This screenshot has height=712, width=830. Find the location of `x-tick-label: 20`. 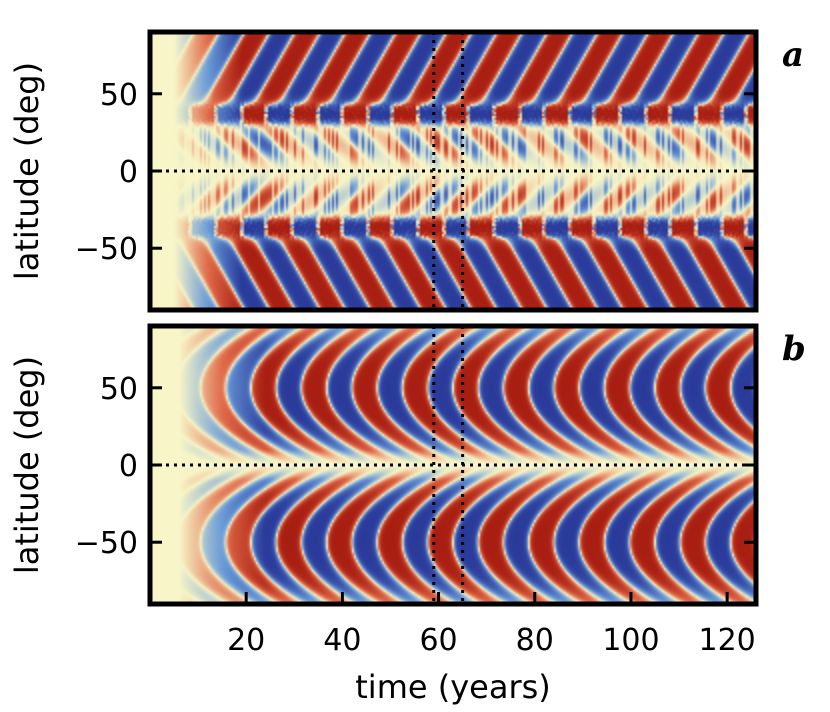

x-tick-label: 20 is located at coordinates (246, 640).